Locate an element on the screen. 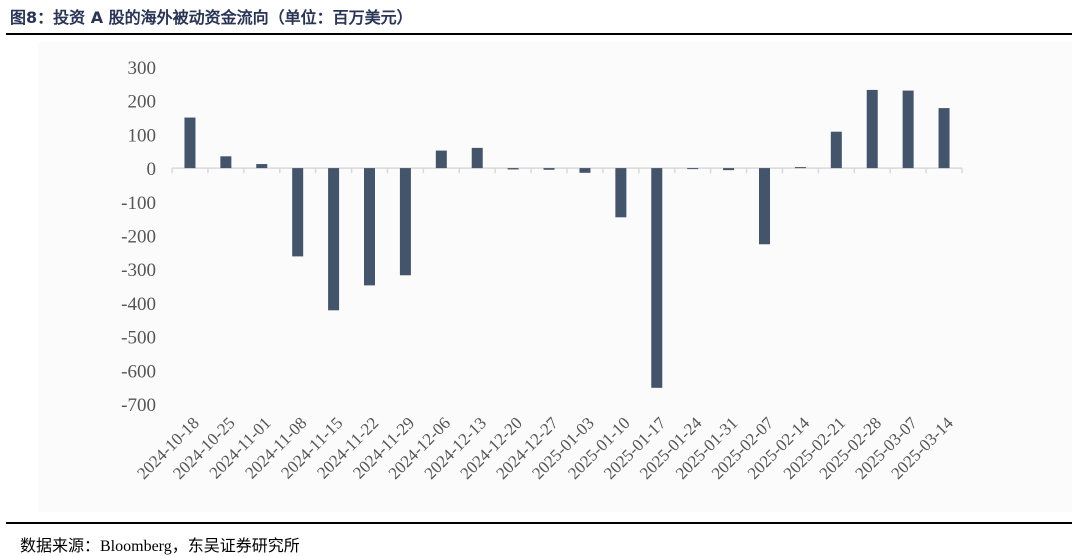 This screenshot has width=1080, height=556. bottom-divider is located at coordinates (539, 523).